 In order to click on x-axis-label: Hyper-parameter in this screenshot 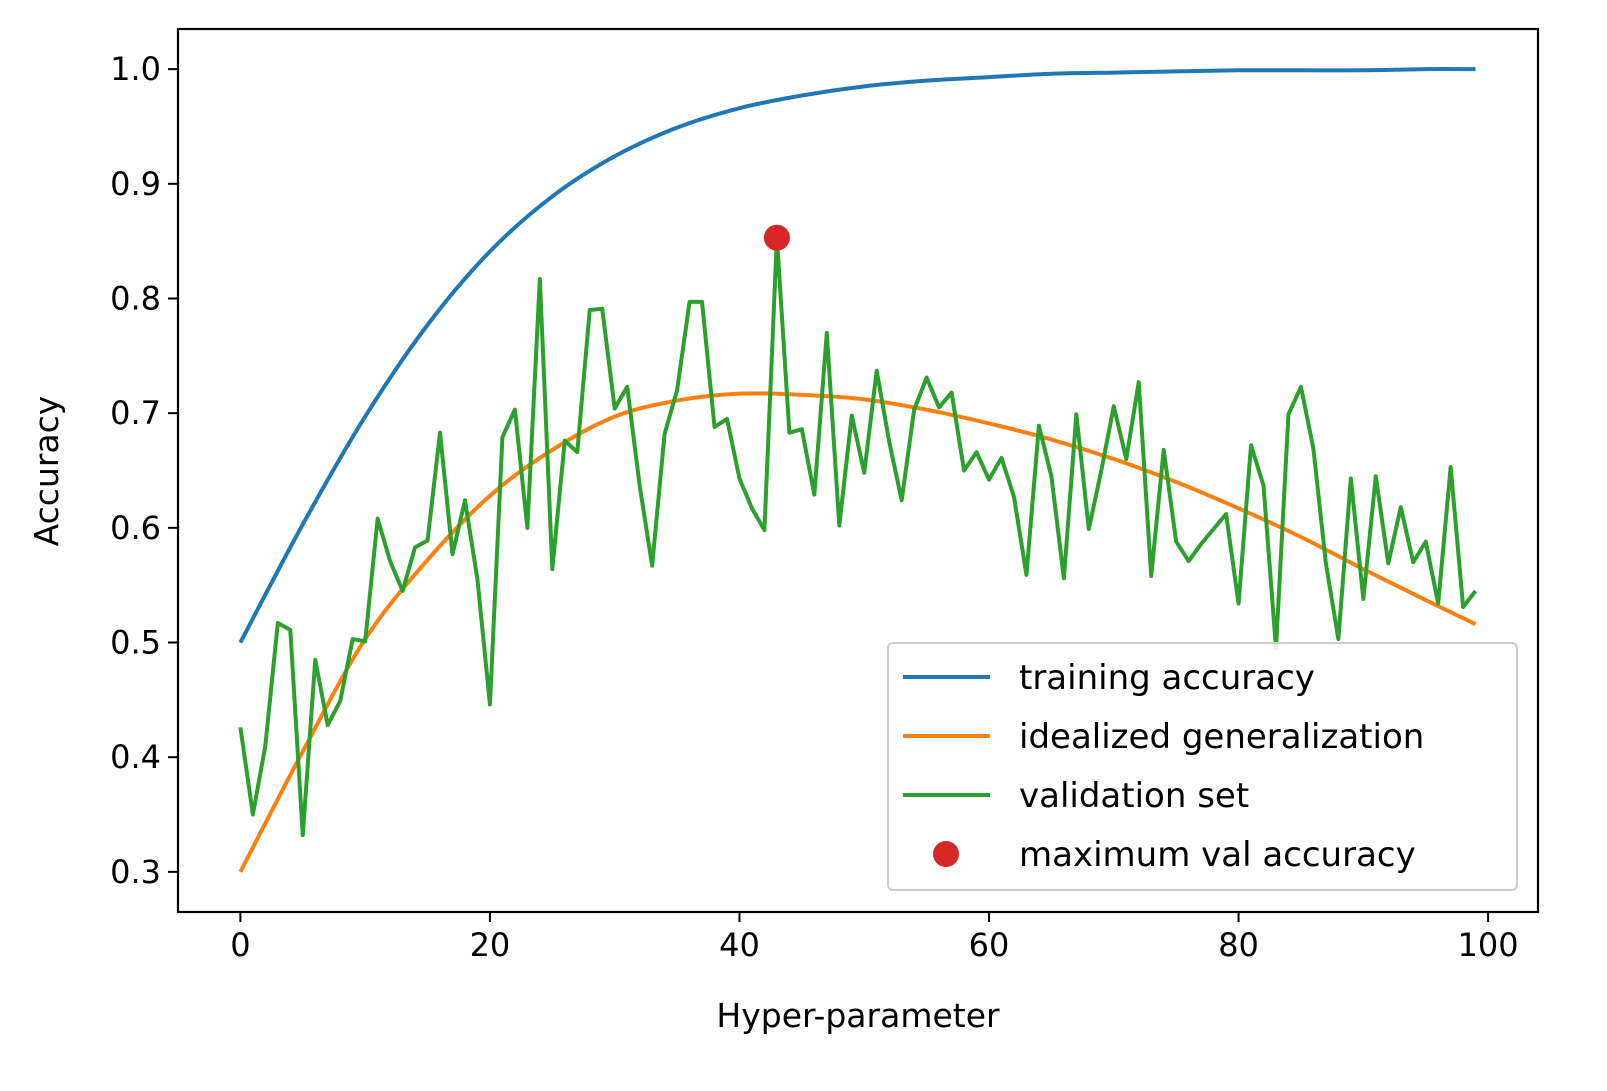, I will do `click(858, 1015)`.